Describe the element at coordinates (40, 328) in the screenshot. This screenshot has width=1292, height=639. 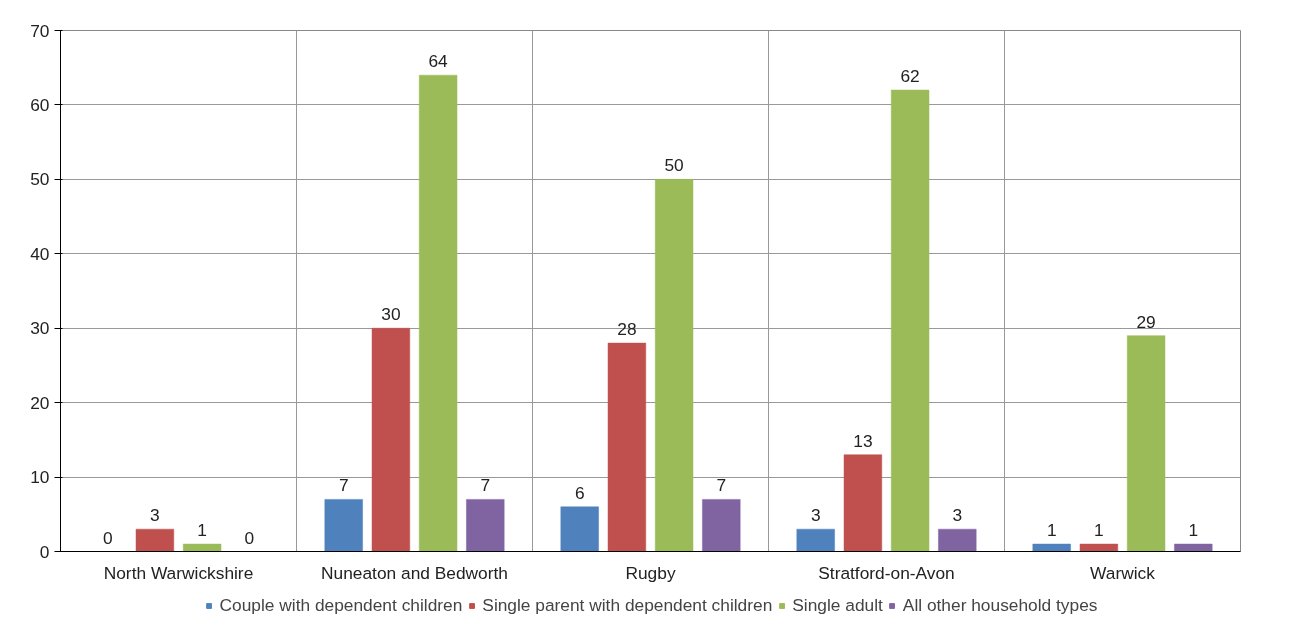
I see `y-tick-label: 30` at that location.